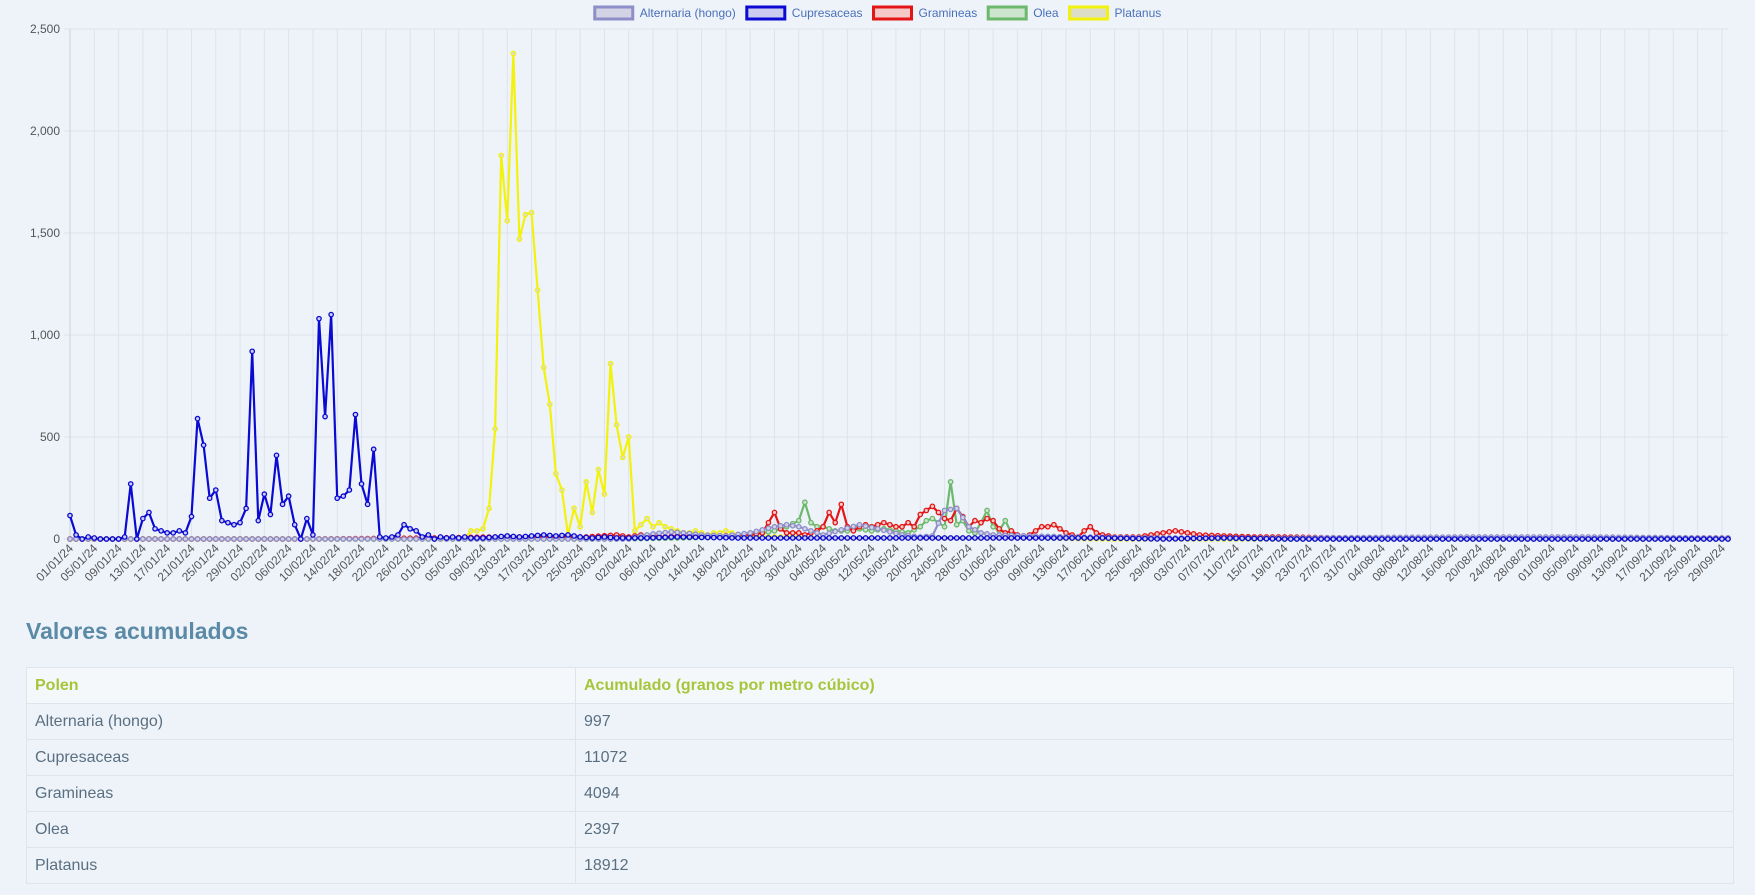  Describe the element at coordinates (688, 13) in the screenshot. I see `legend-label: Alternaria (hongo)` at that location.